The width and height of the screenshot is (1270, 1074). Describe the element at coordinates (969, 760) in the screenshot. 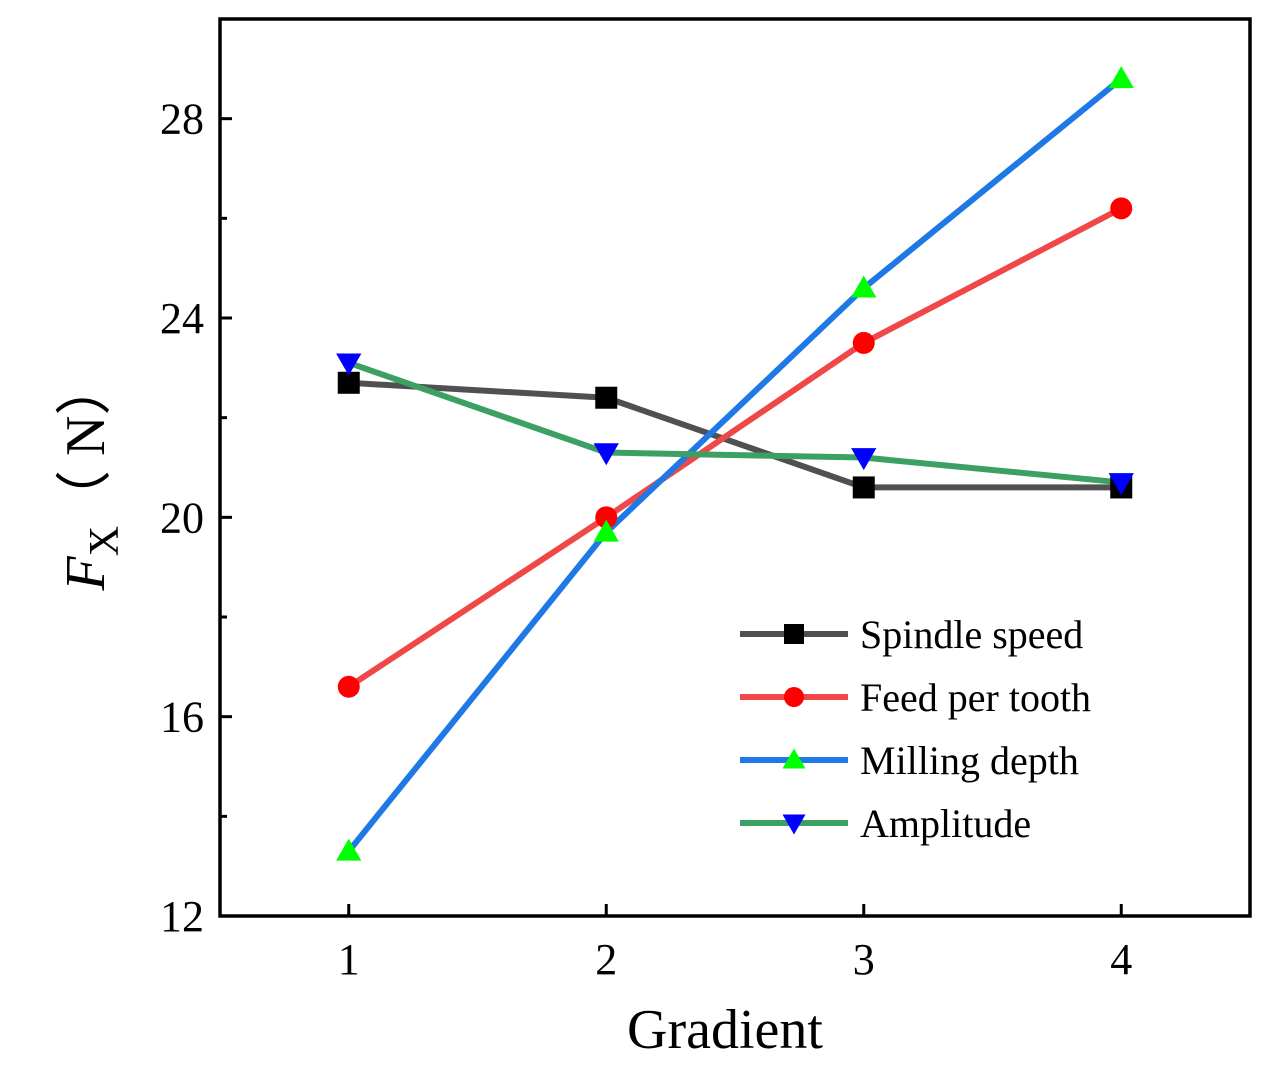

I see `legend-label-milling-depth: Milling depth` at that location.